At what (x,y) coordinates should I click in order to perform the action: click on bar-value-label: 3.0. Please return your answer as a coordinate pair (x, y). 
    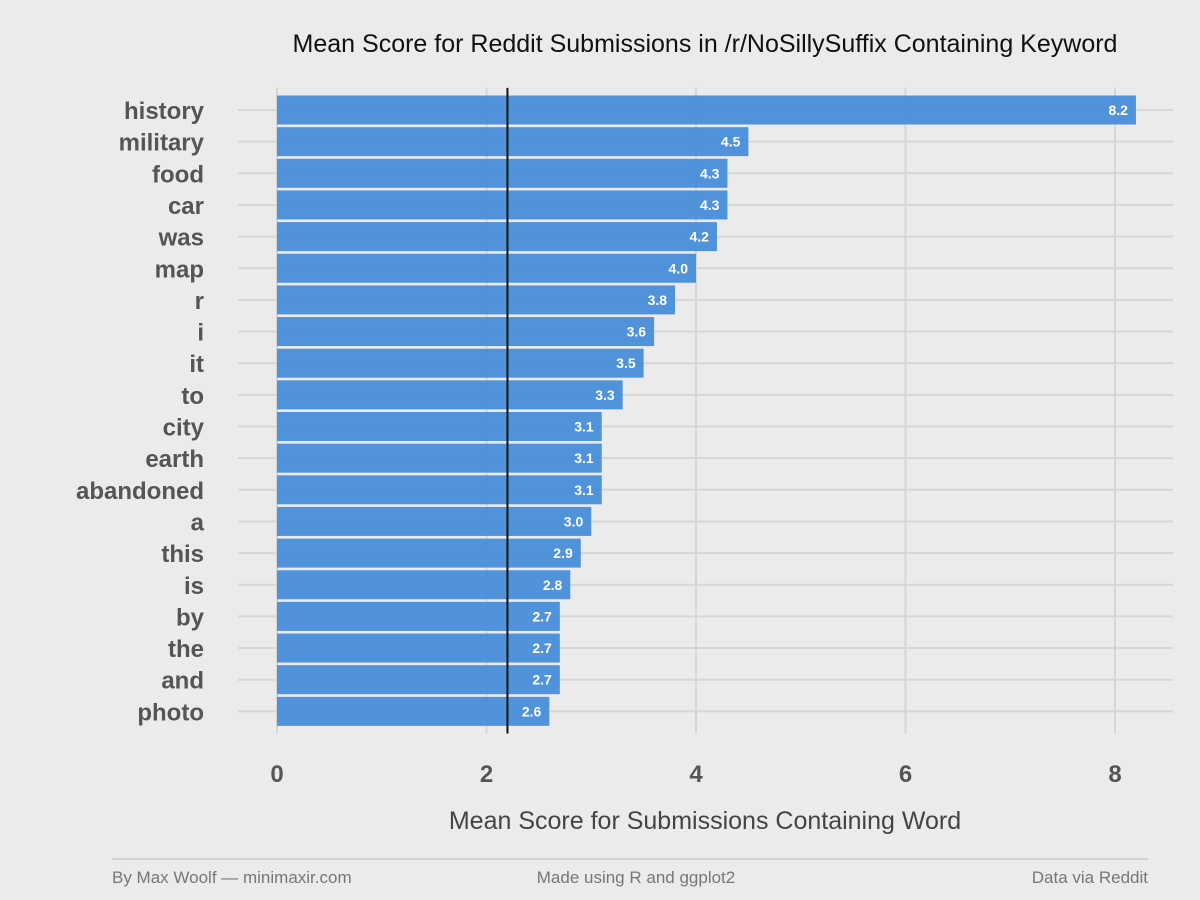
    Looking at the image, I should click on (574, 521).